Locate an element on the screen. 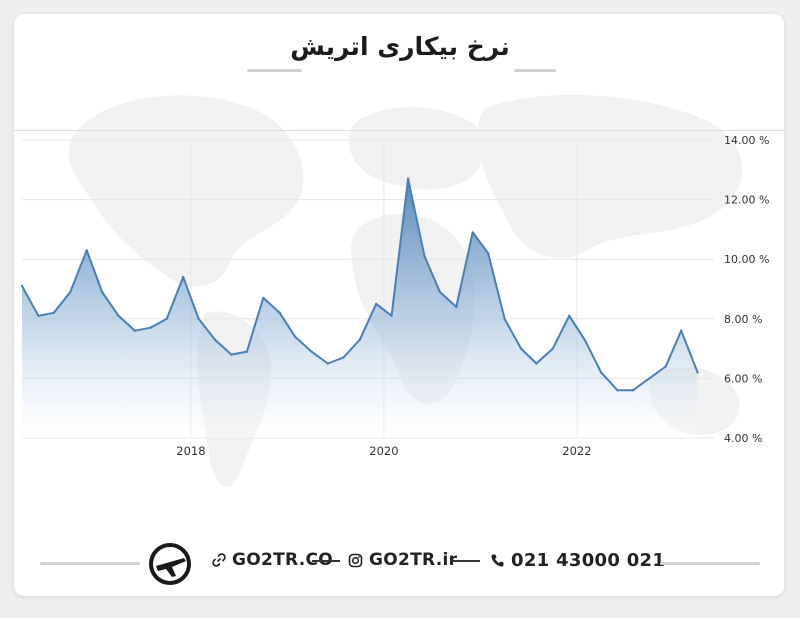  phone-link: 021 43000 021 is located at coordinates (577, 560).